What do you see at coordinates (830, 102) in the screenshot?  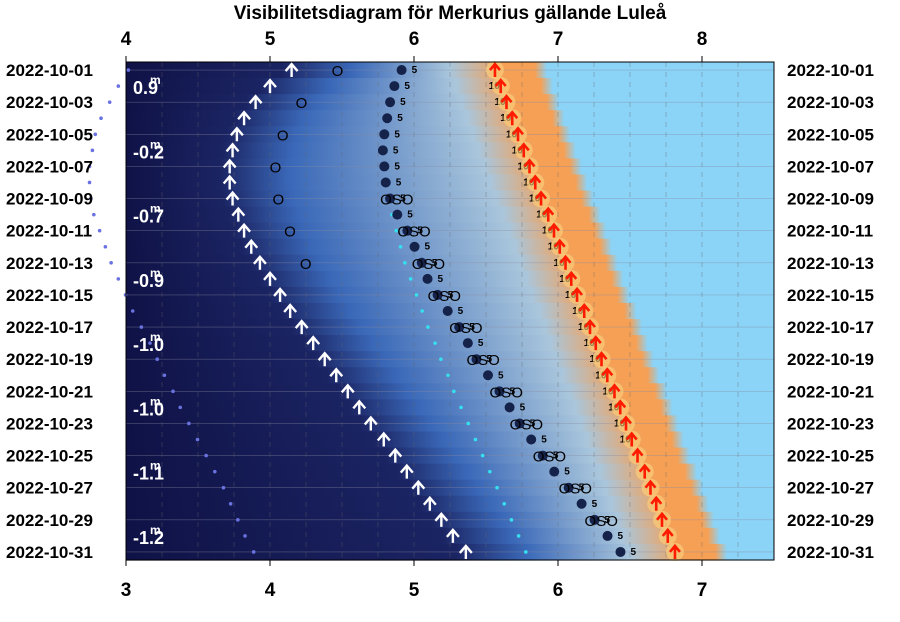 I see `date-label-right: 2022-10-03` at bounding box center [830, 102].